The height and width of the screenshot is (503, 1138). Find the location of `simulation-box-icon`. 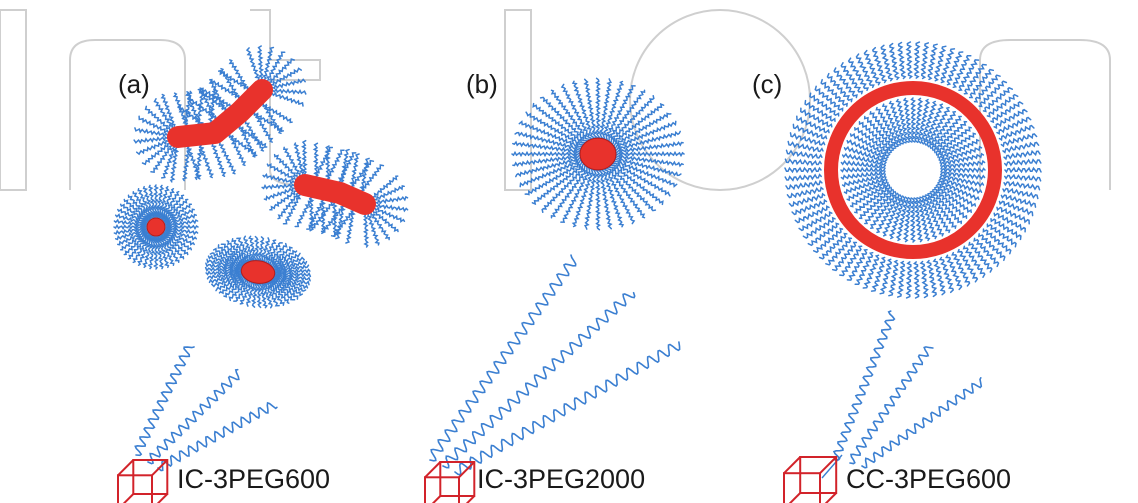

simulation-box-icon is located at coordinates (810, 479).